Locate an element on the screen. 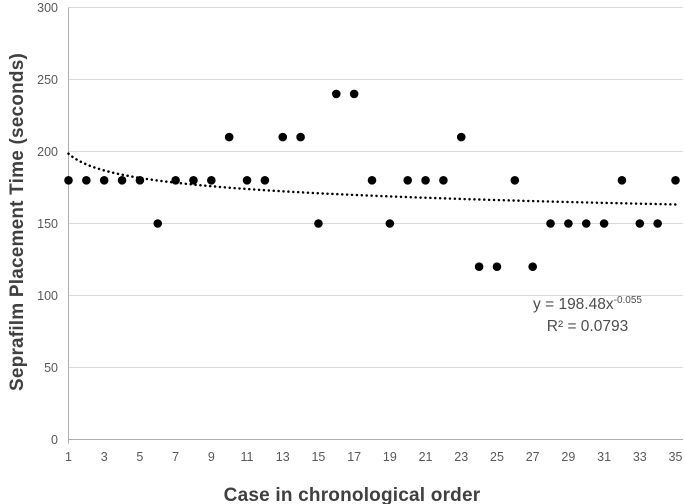 Image resolution: width=685 pixels, height=504 pixels. y-tick-label: 50 is located at coordinates (51, 368).